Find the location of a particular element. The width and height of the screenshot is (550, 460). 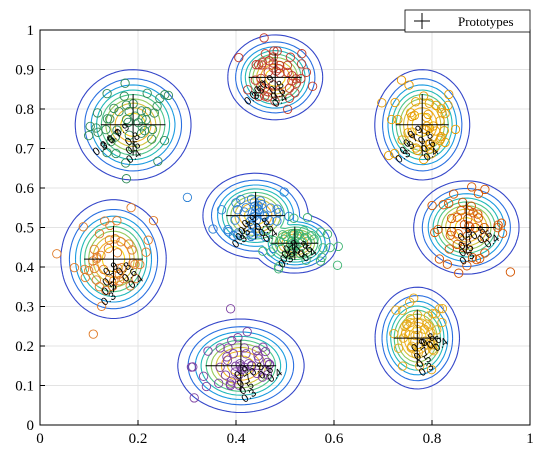

y-tick-label: 0.7 is located at coordinates (24, 150).